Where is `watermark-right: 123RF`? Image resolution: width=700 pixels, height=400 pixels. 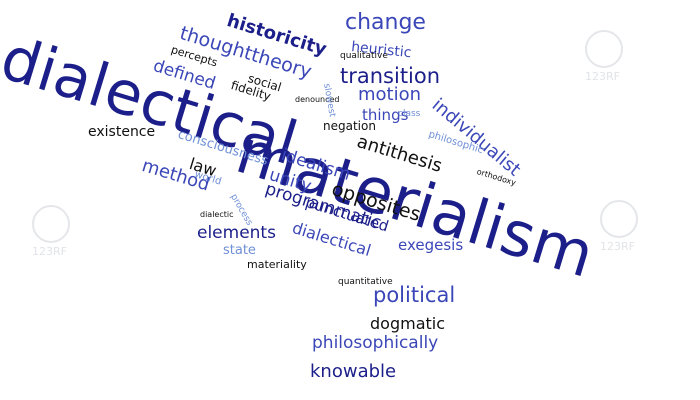 watermark-right: 123RF is located at coordinates (604, 56).